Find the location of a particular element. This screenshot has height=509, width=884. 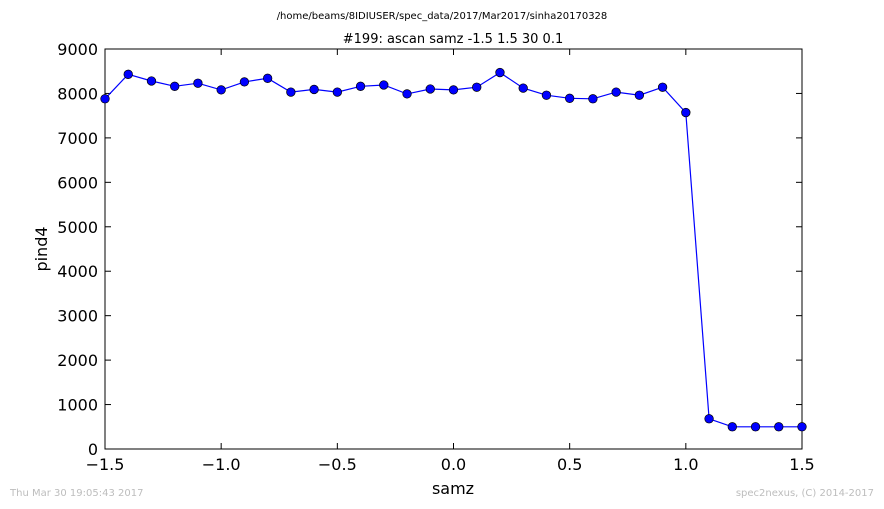

y-tick-label: 6000 is located at coordinates (77, 182).